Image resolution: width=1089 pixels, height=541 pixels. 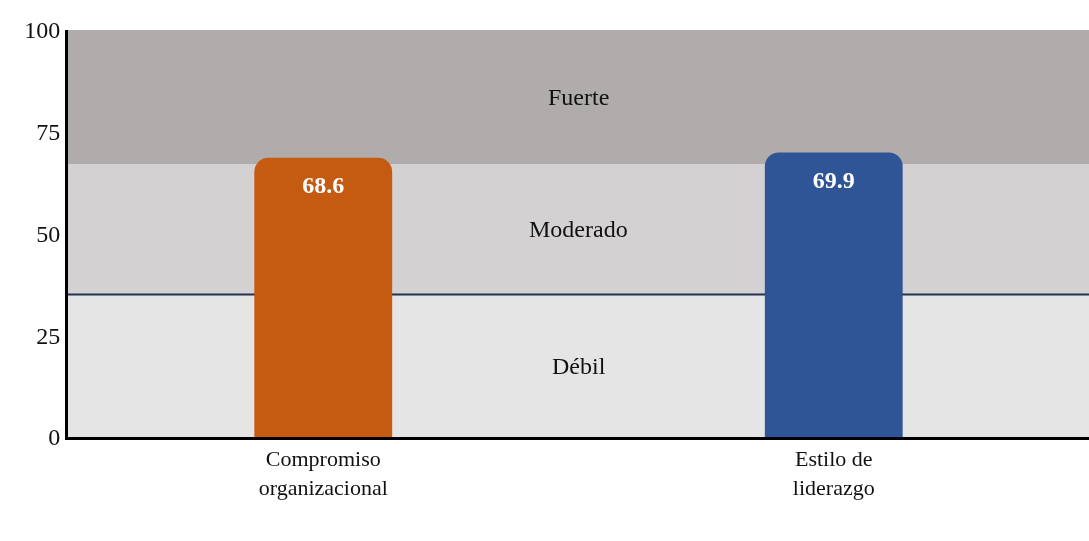 What do you see at coordinates (42, 30) in the screenshot?
I see `y-tick-label: 100` at bounding box center [42, 30].